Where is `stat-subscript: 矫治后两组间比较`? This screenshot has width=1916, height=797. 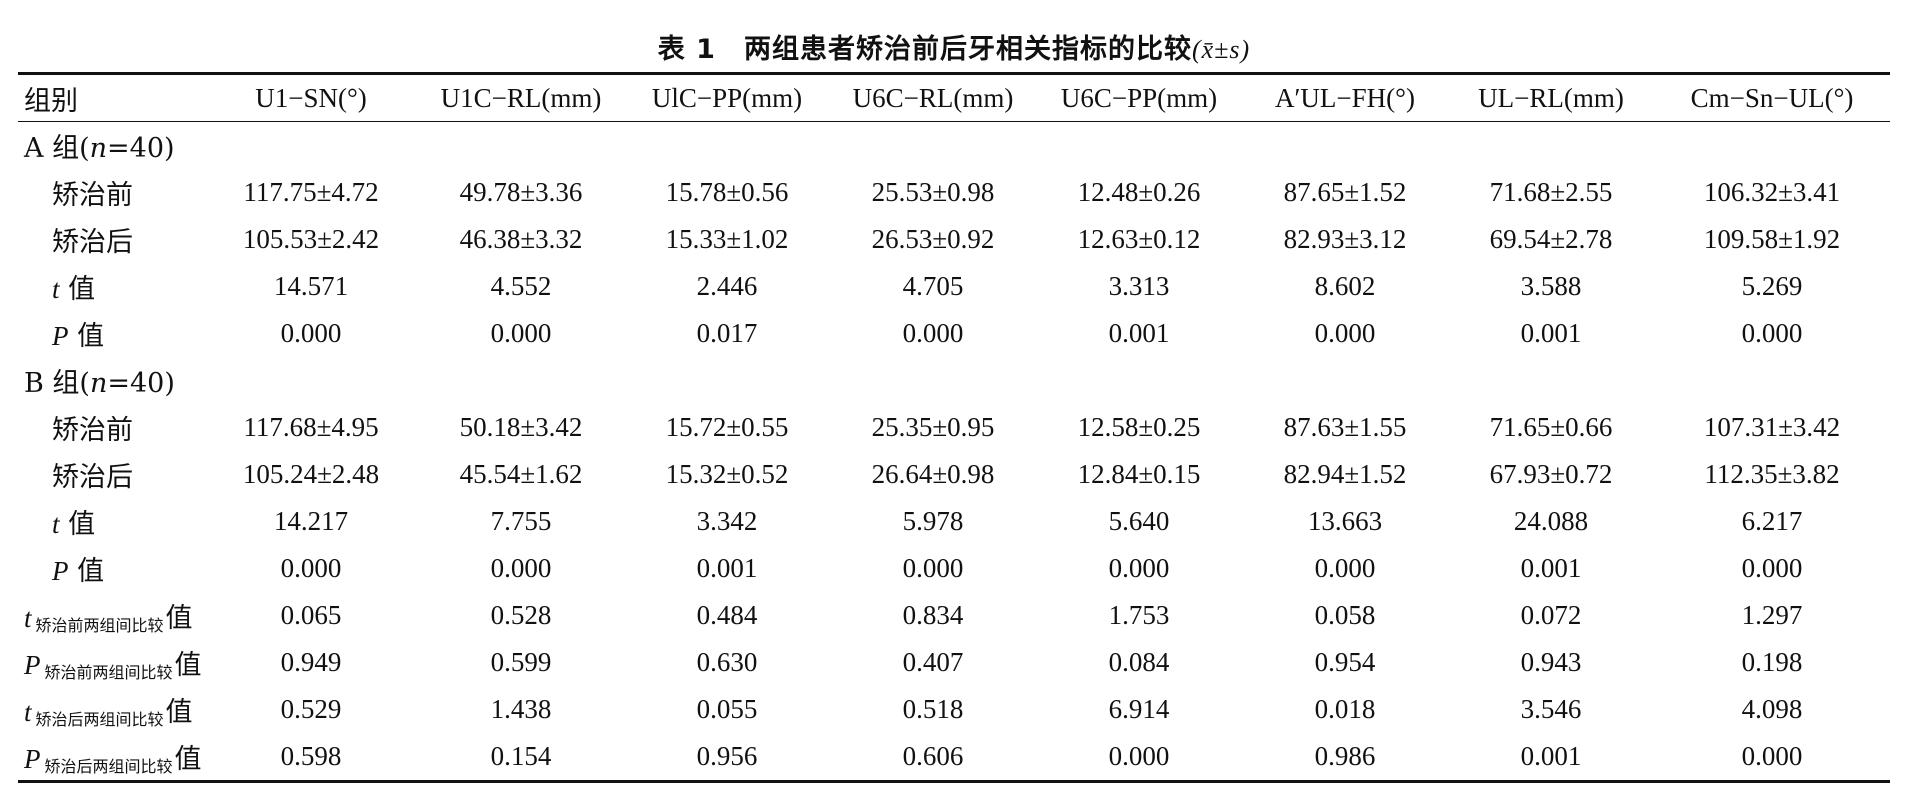
stat-subscript: 矫治后两组间比较 is located at coordinates (108, 766).